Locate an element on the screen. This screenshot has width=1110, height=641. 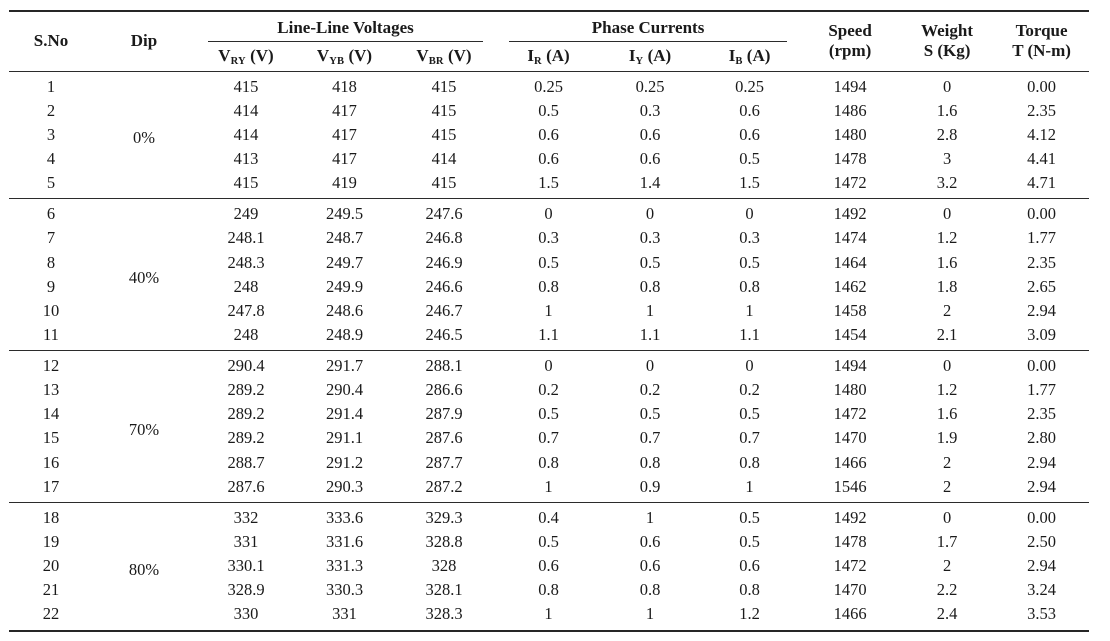
ib-cell: 0.5 is located at coordinates (749, 517).